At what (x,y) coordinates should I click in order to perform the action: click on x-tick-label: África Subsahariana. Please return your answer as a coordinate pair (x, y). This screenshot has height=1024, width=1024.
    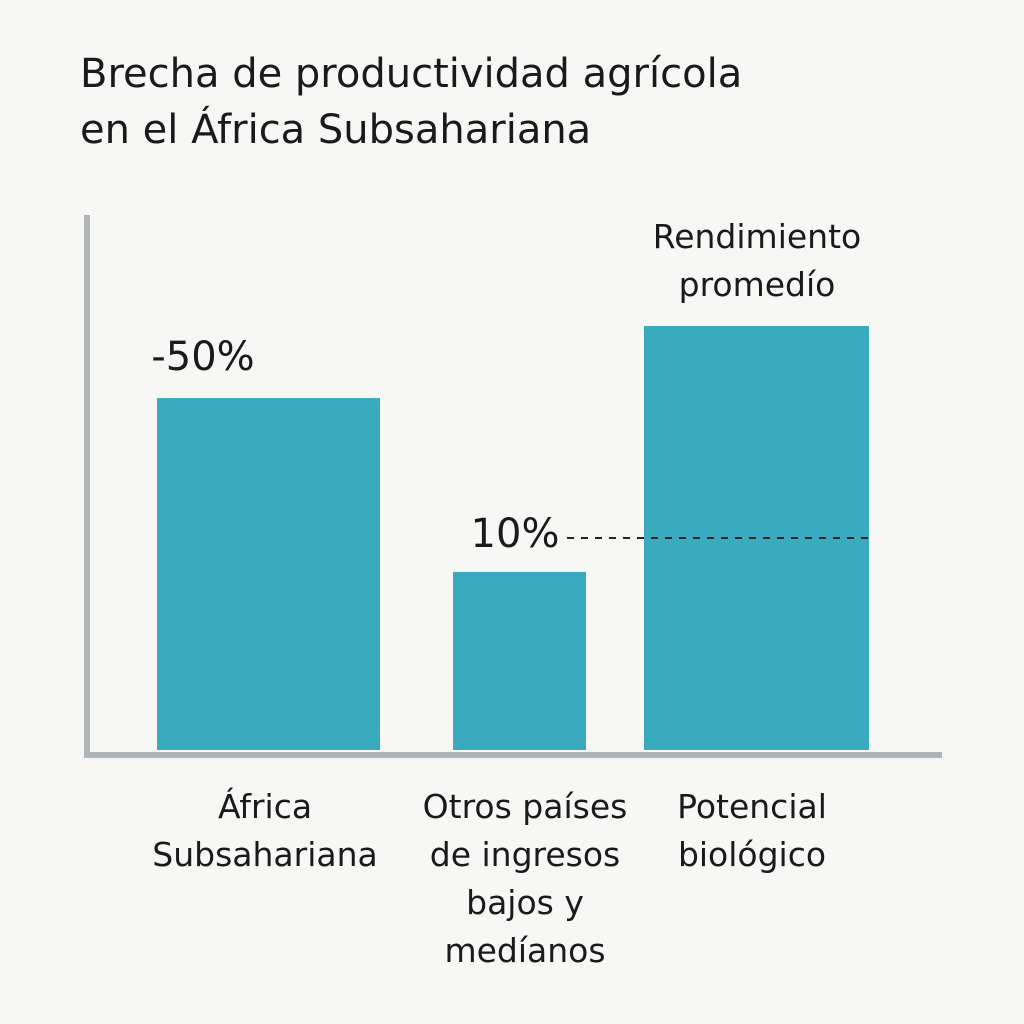
    Looking at the image, I should click on (265, 830).